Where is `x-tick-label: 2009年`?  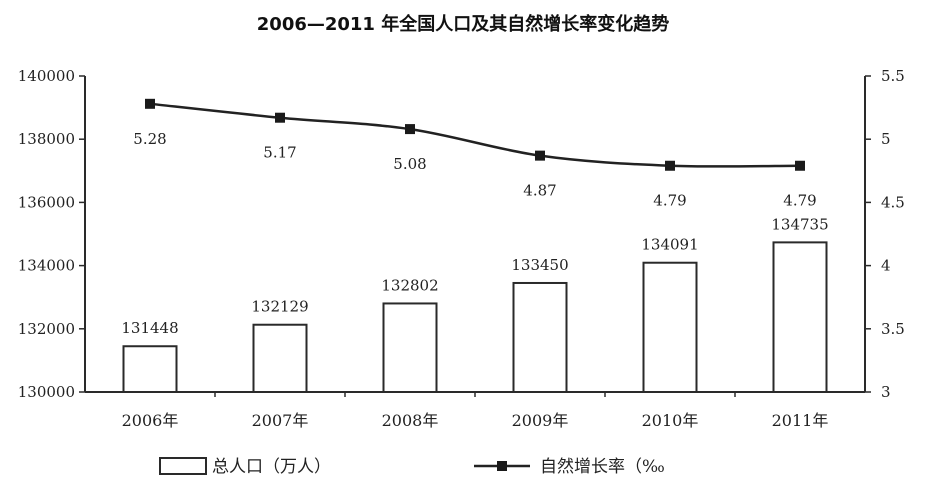
x-tick-label: 2009年 is located at coordinates (540, 420).